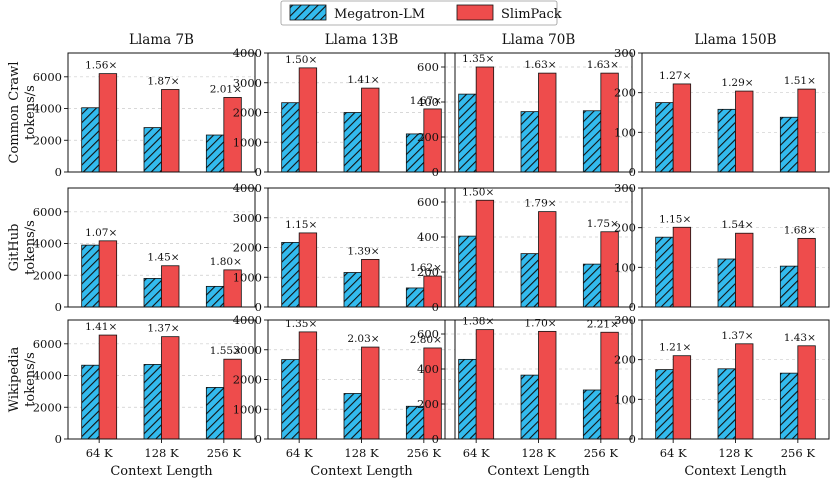 The height and width of the screenshot is (479, 840). I want to click on legend-label-megatron: Megatron-LM, so click(379, 14).